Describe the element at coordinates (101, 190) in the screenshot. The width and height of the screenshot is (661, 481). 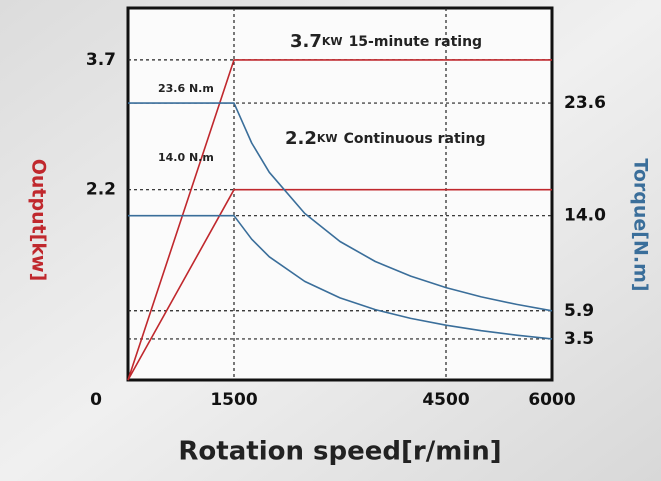
I see `y-tick-label: 2.2` at that location.